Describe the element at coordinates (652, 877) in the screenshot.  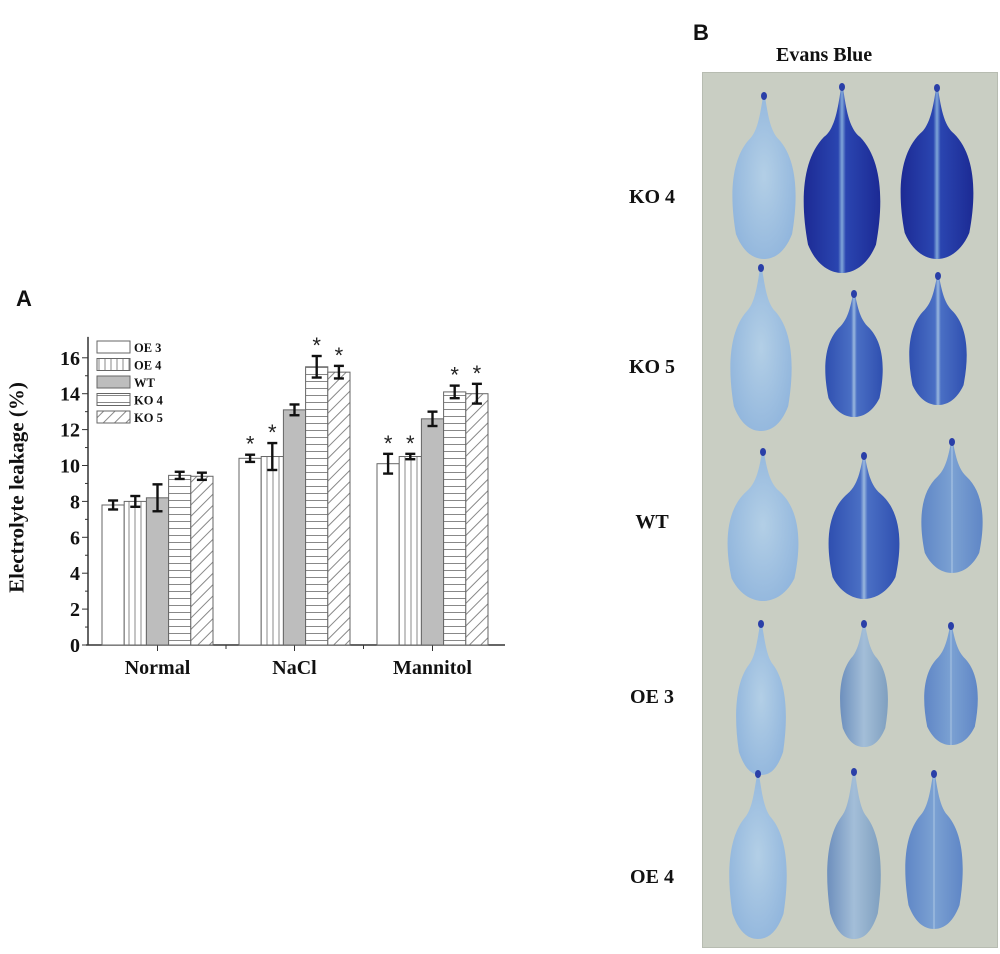
I see `row-label-oe4: OE 4` at that location.